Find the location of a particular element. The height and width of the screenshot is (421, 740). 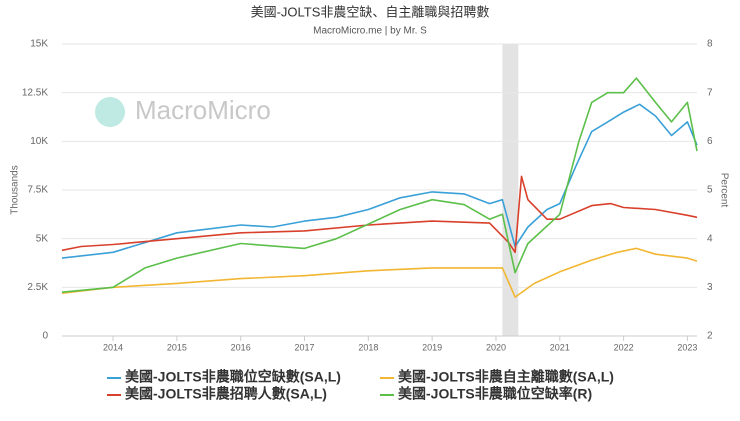

y2-tick-label: 5 is located at coordinates (710, 190).